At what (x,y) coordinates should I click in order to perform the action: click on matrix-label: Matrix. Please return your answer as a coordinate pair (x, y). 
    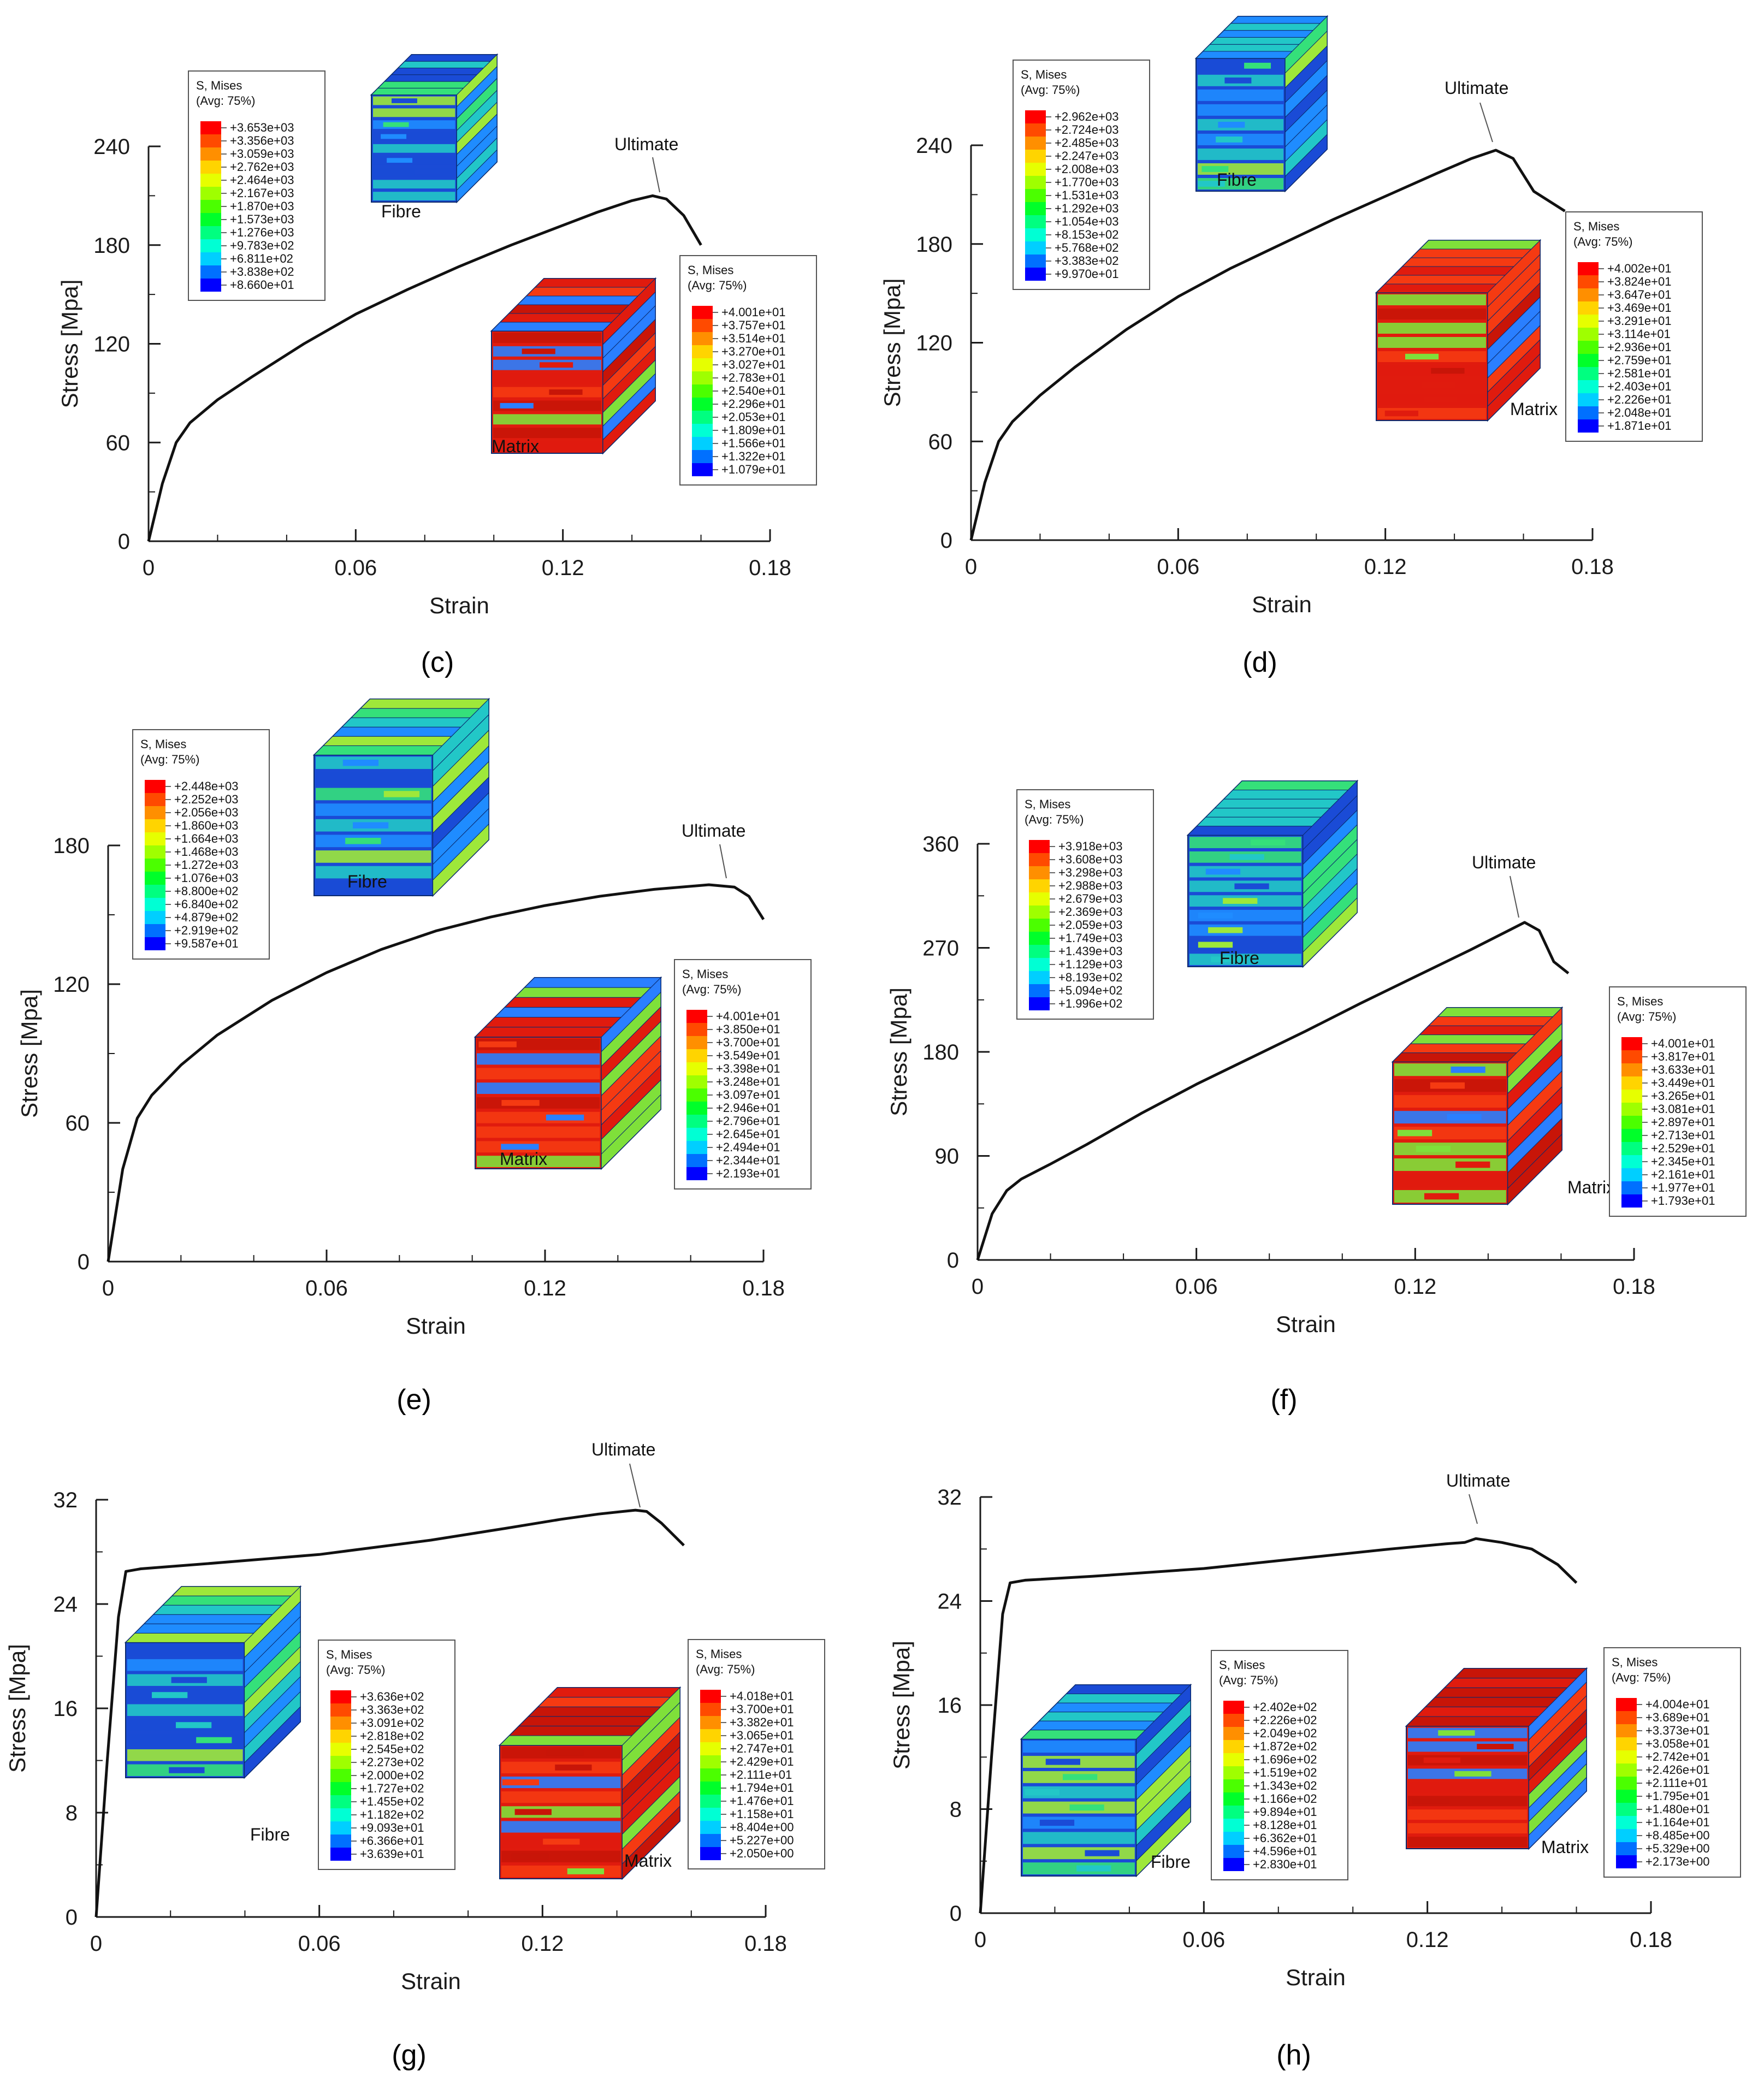
    Looking at the image, I should click on (1591, 1187).